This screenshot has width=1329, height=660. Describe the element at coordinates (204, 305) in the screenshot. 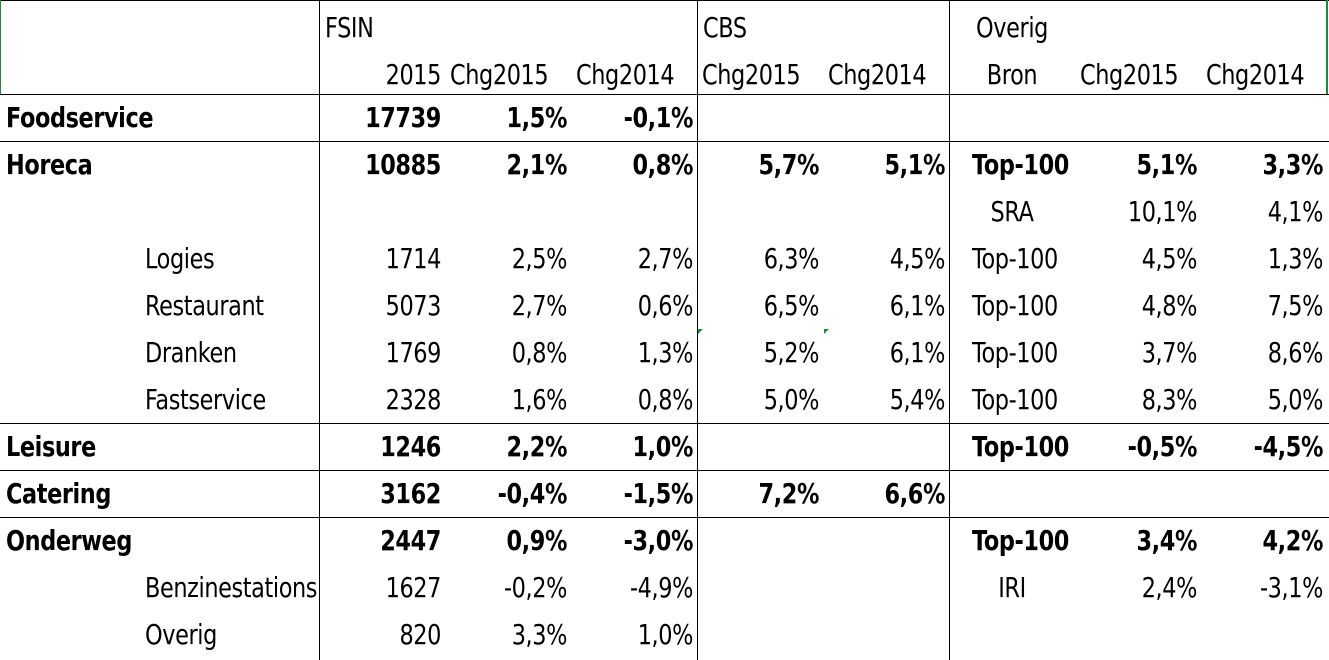

I see `row-label: Restaurant` at that location.